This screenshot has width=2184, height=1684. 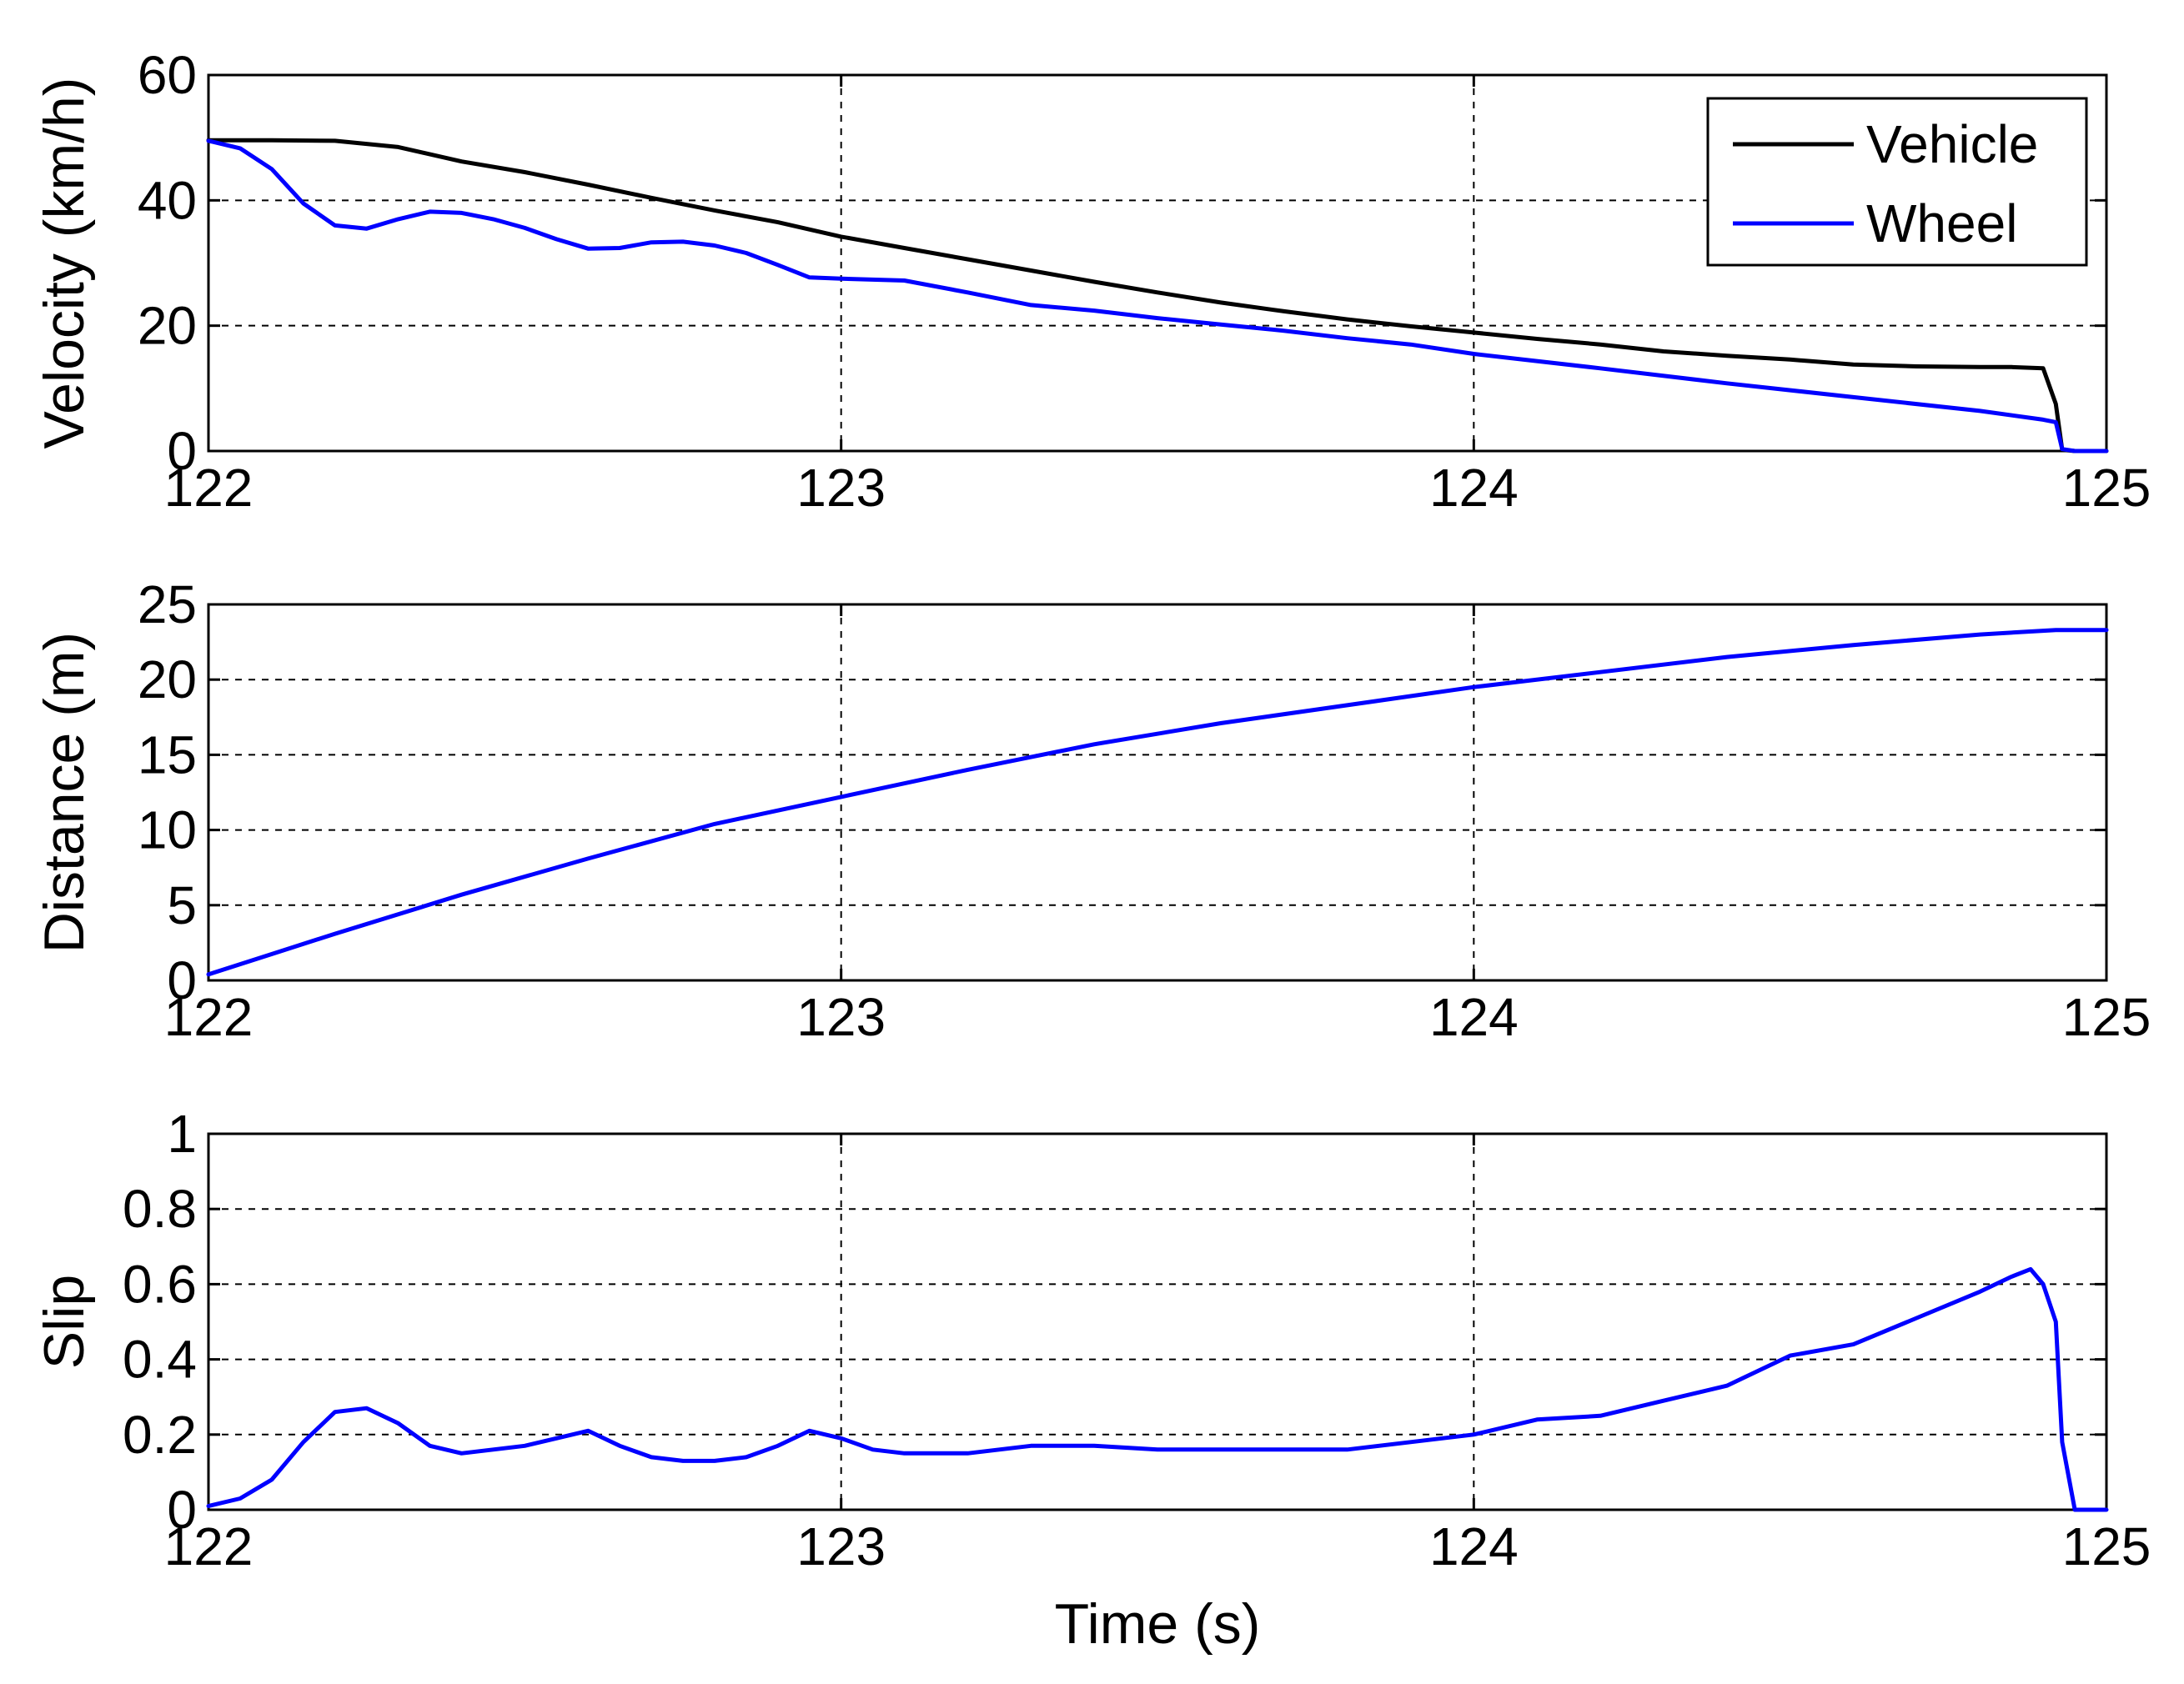 What do you see at coordinates (64, 263) in the screenshot?
I see `y-axis-label: Velocity (km/h)` at bounding box center [64, 263].